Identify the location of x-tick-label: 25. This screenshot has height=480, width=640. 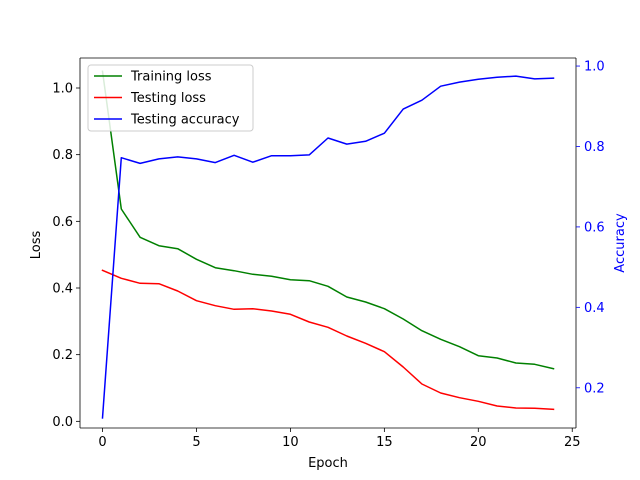
(572, 442).